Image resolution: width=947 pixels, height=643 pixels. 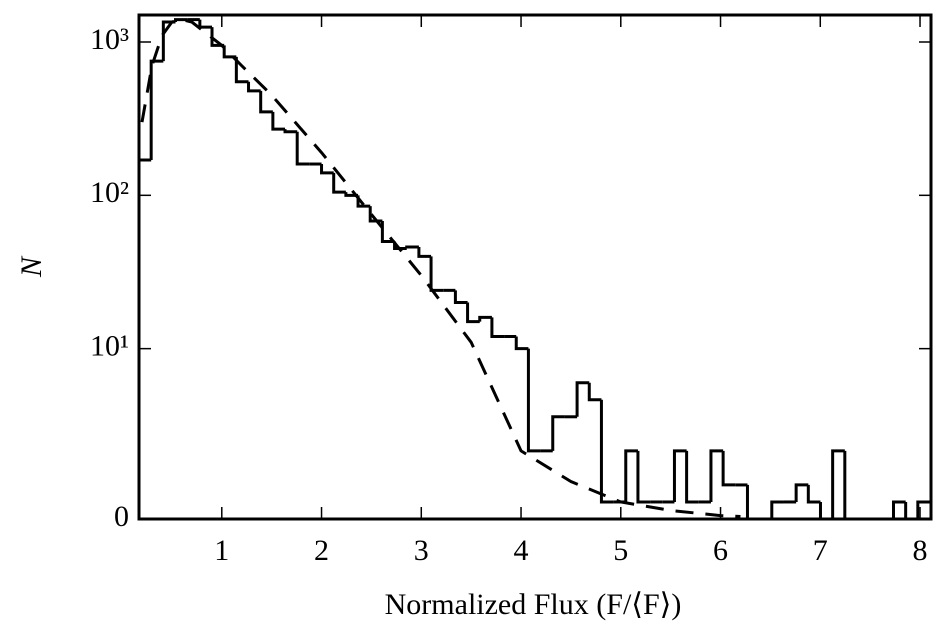 What do you see at coordinates (820, 550) in the screenshot?
I see `x-tick-label: 7` at bounding box center [820, 550].